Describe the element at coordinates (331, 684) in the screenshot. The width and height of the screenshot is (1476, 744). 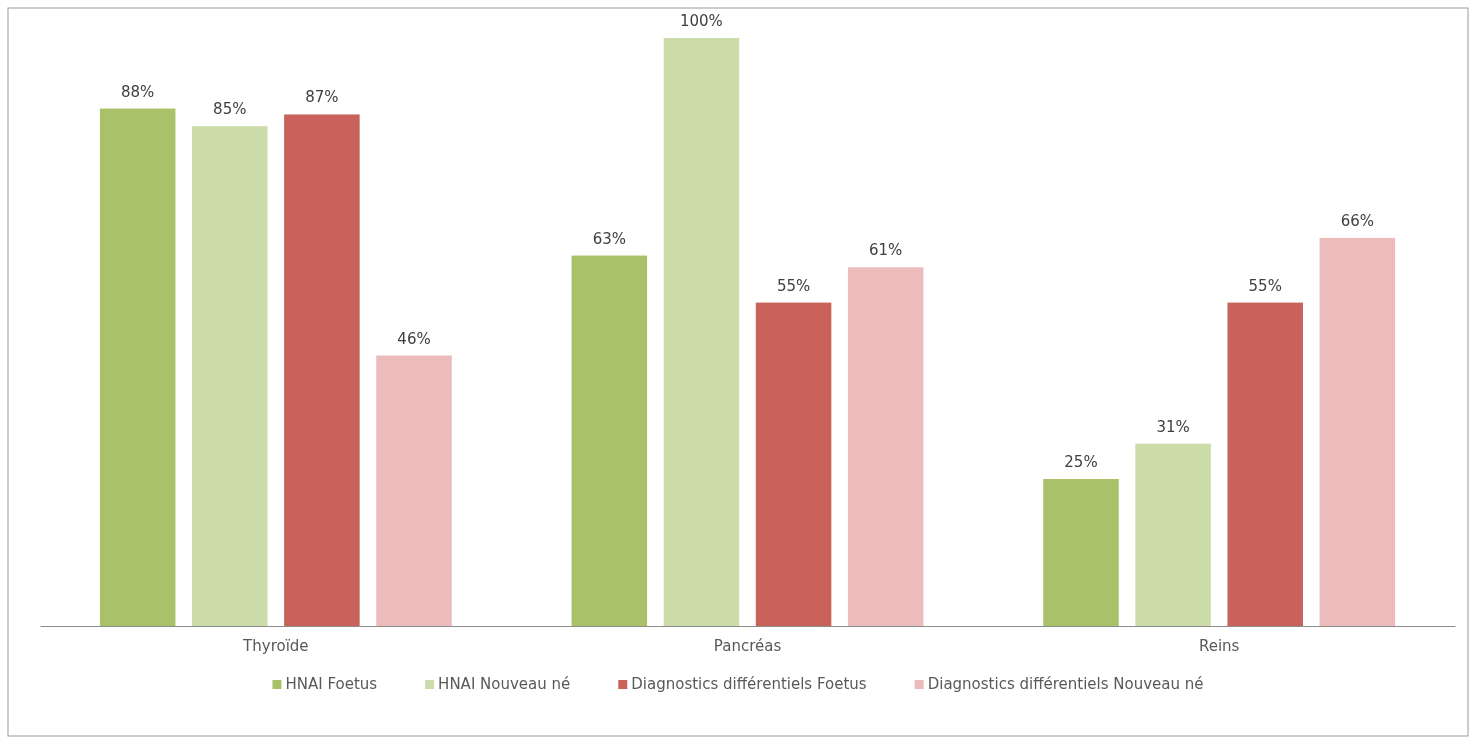
I see `legend-label: HNAI Foetus` at that location.